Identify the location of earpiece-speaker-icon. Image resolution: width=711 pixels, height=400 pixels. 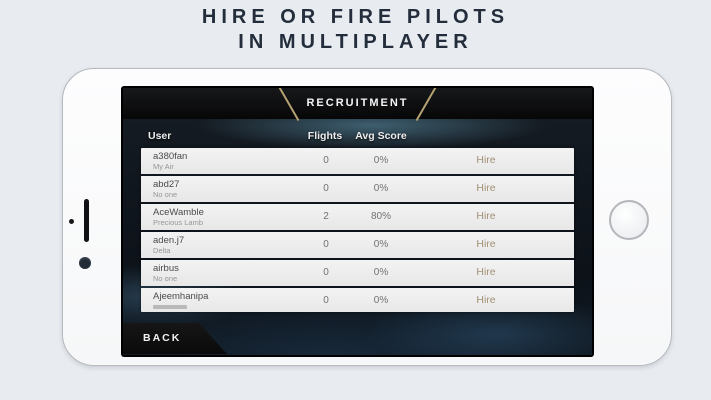
(86, 220).